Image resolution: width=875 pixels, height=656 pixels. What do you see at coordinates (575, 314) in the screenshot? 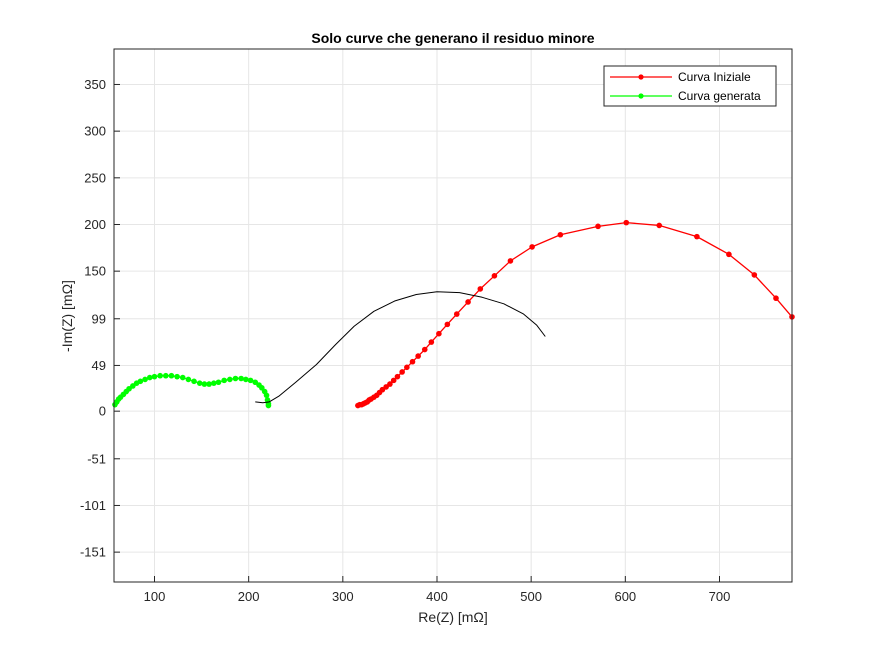
I see `series-curva-iniziale` at bounding box center [575, 314].